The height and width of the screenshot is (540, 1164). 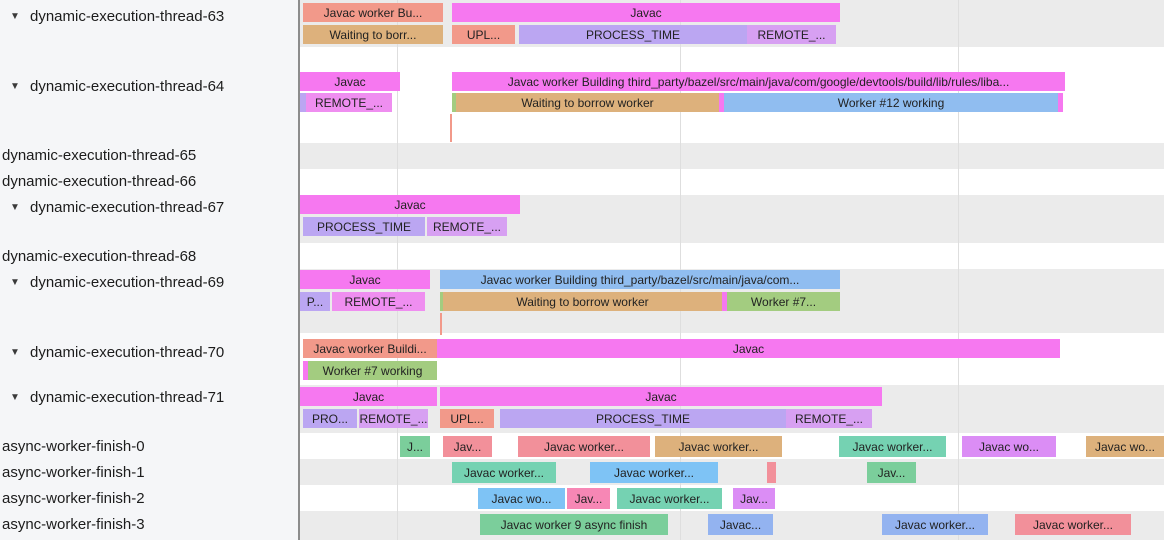 I want to click on thread-row-dynamic-execution-thread-68: dynamic-execution-thread-68, so click(x=150, y=256).